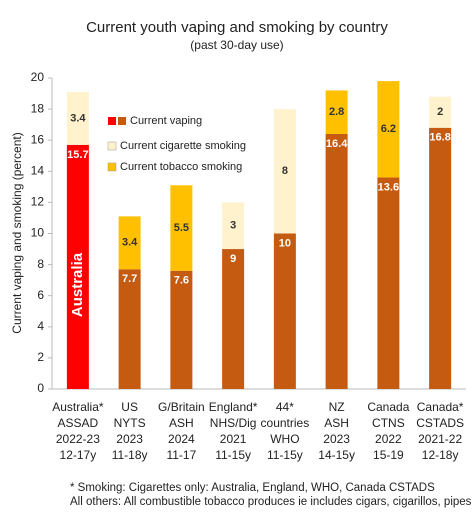  What do you see at coordinates (38, 233) in the screenshot?
I see `y-tick-label: 10` at bounding box center [38, 233].